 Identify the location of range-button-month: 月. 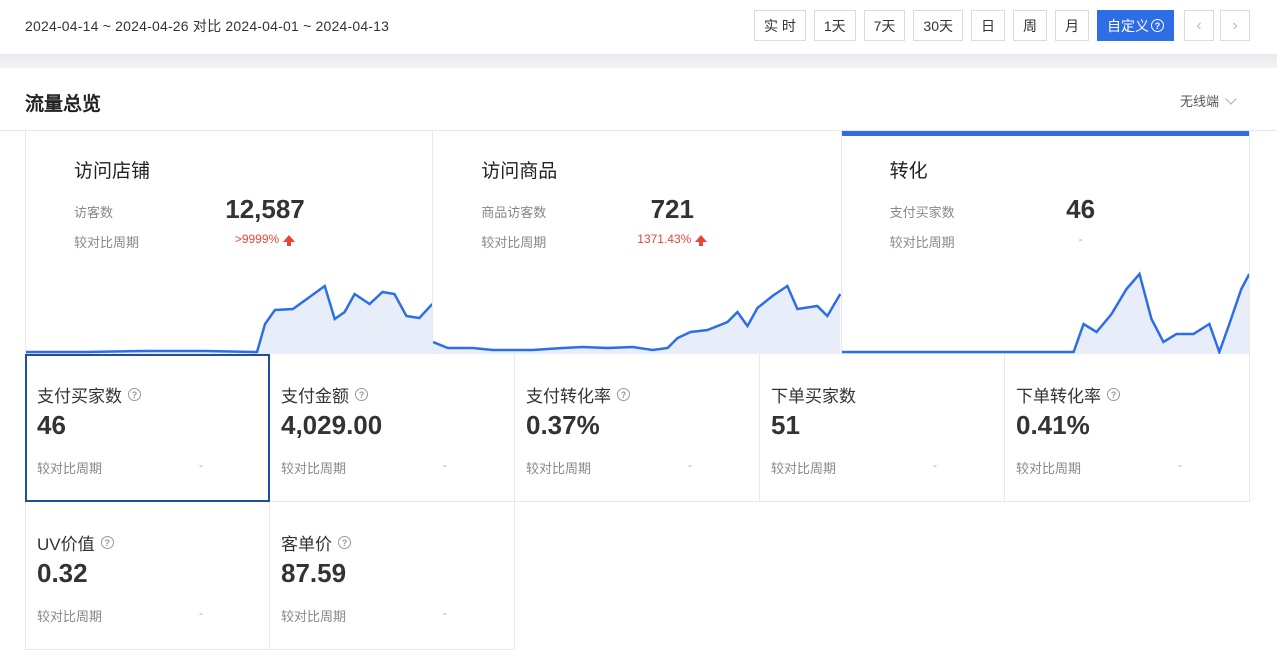
(1072, 25).